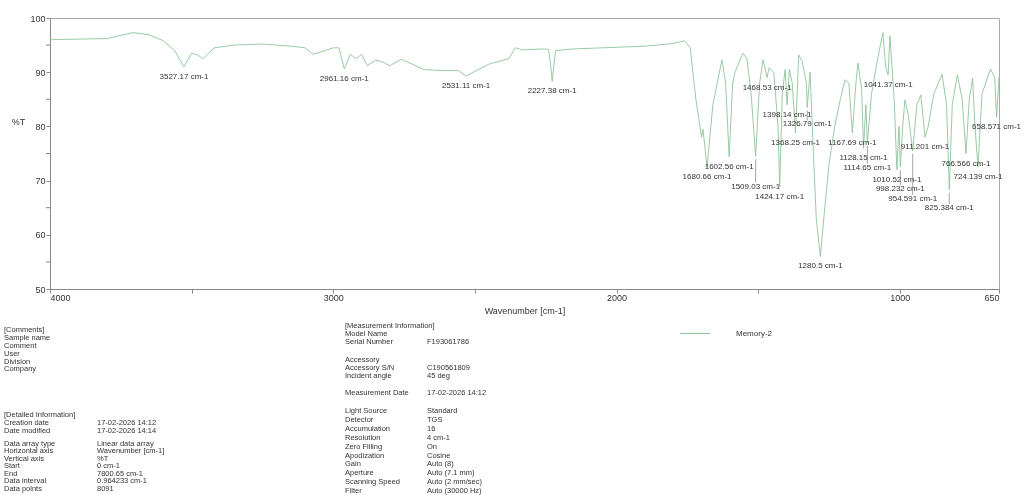 The height and width of the screenshot is (495, 1026). I want to click on annotation: 1509.03 cm-1, so click(756, 186).